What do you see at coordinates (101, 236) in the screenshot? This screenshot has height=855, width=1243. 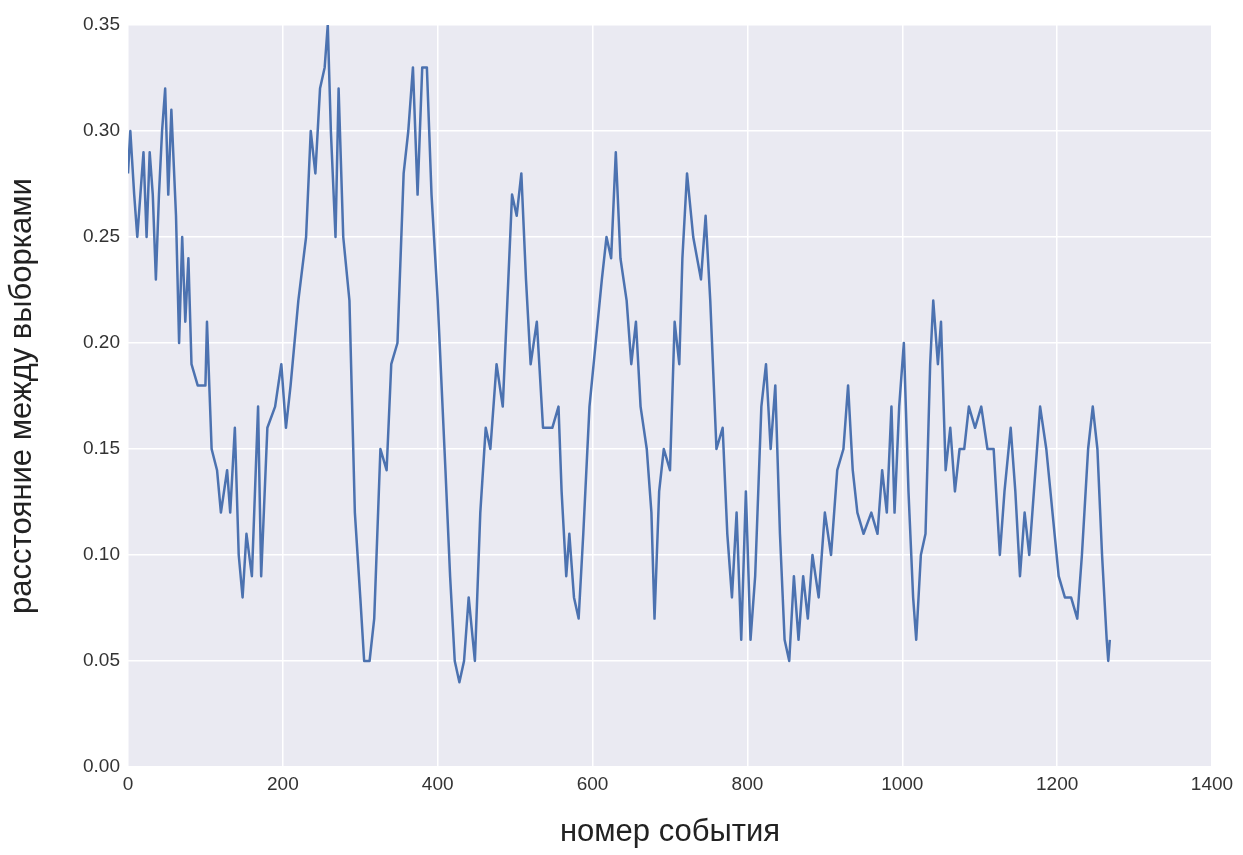 I see `y-tick-label: 0.25` at bounding box center [101, 236].